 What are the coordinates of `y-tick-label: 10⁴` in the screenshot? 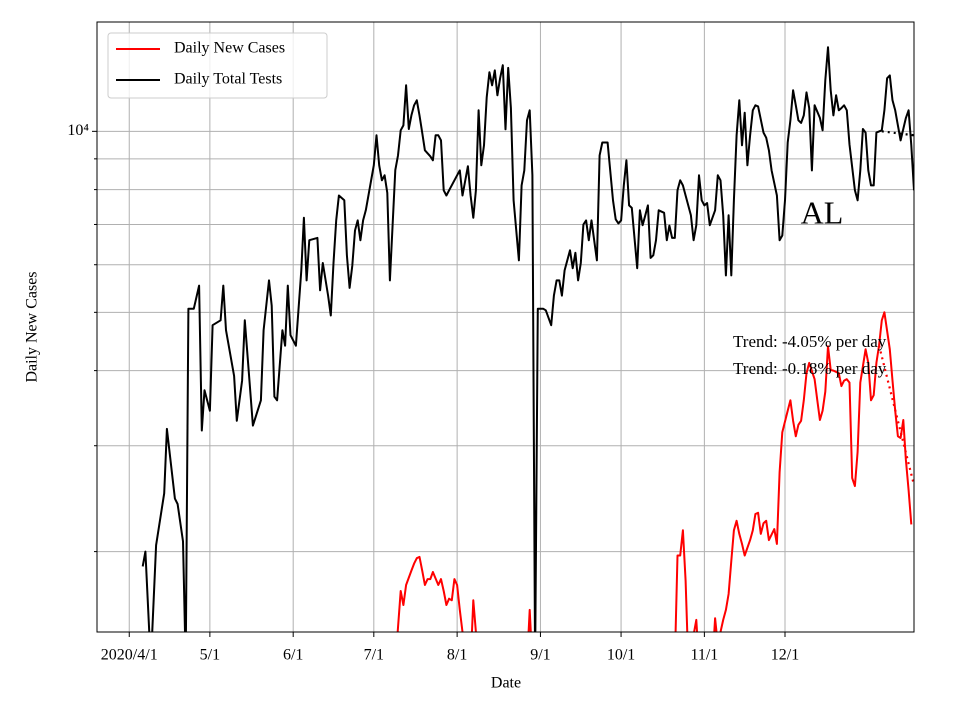 It's located at (78, 130).